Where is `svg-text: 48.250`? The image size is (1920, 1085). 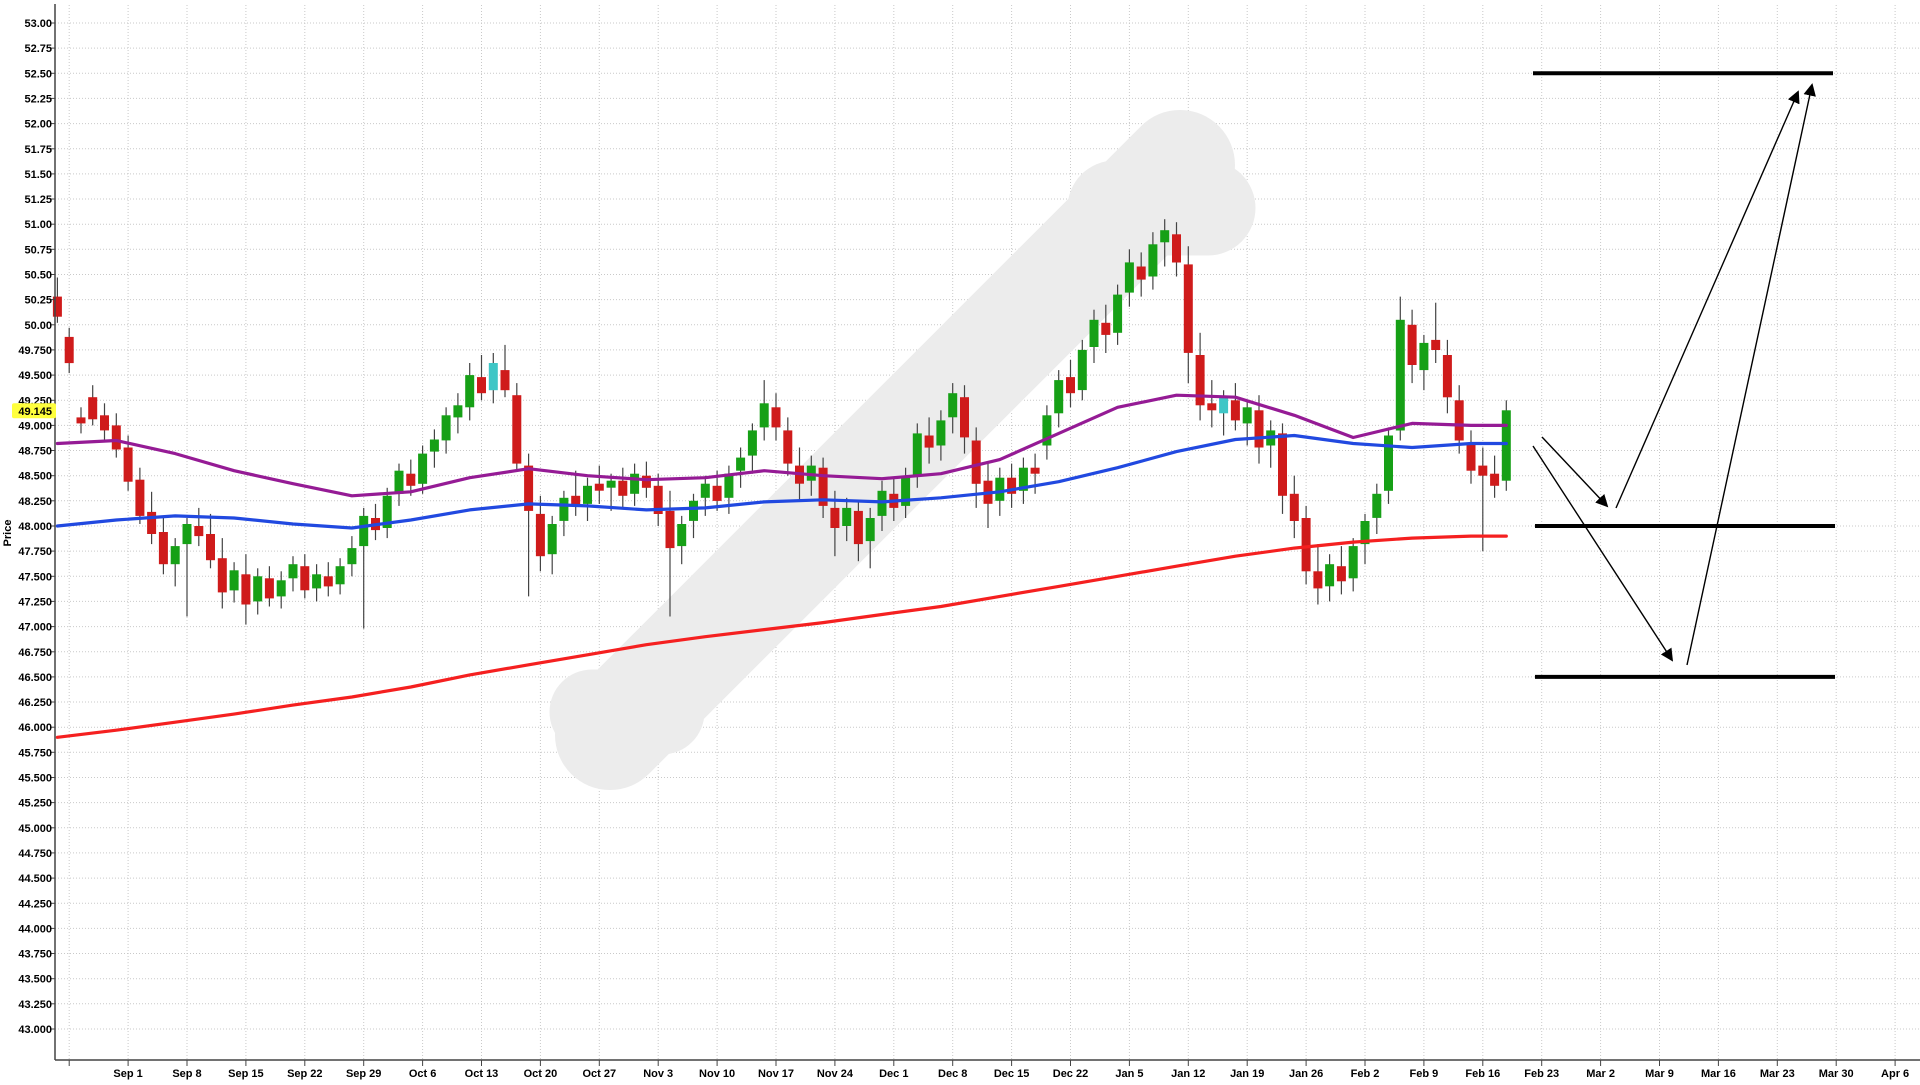 svg-text: 48.250 is located at coordinates (35, 502).